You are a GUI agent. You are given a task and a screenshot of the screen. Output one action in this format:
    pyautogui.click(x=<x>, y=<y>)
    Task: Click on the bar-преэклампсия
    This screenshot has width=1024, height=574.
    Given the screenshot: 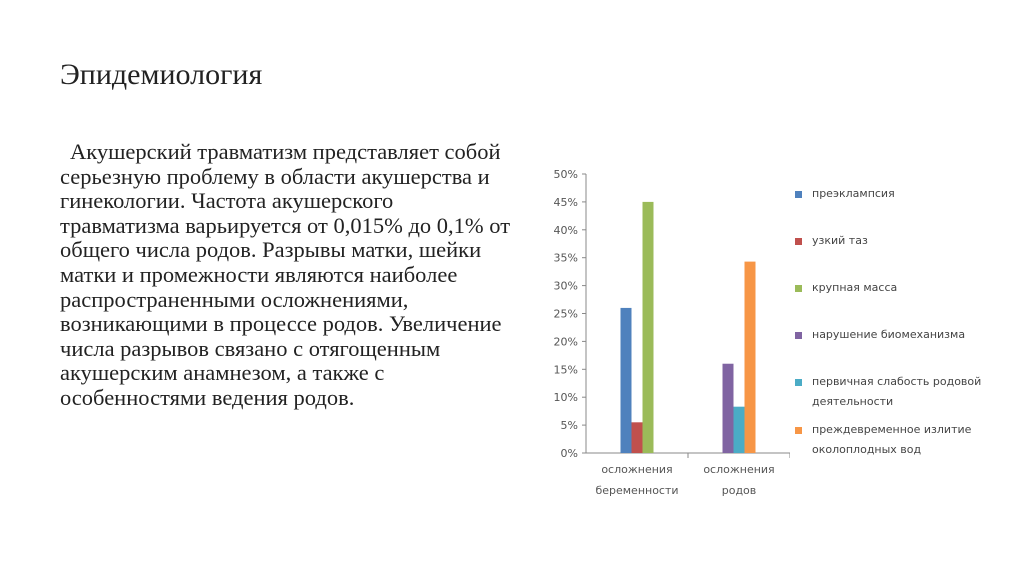 What is the action you would take?
    pyautogui.click(x=626, y=380)
    